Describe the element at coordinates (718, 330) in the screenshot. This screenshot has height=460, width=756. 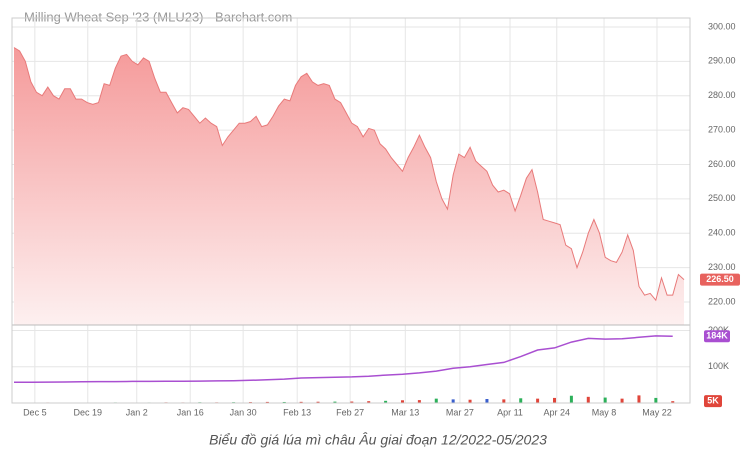
I see `y-tick-label: 200K` at that location.